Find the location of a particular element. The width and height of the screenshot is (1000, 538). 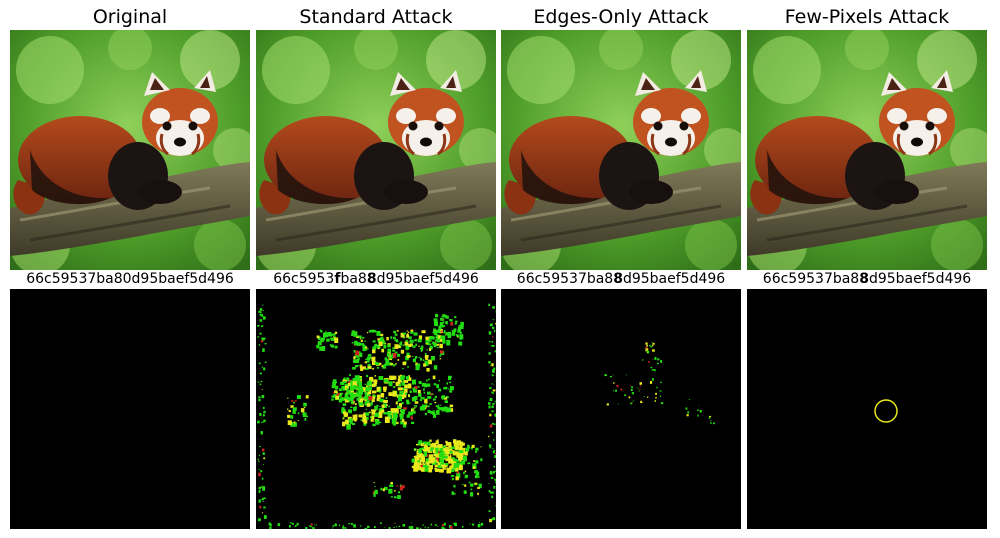

hash-label: 66c59537ba80d95baef5d496 is located at coordinates (130, 279).